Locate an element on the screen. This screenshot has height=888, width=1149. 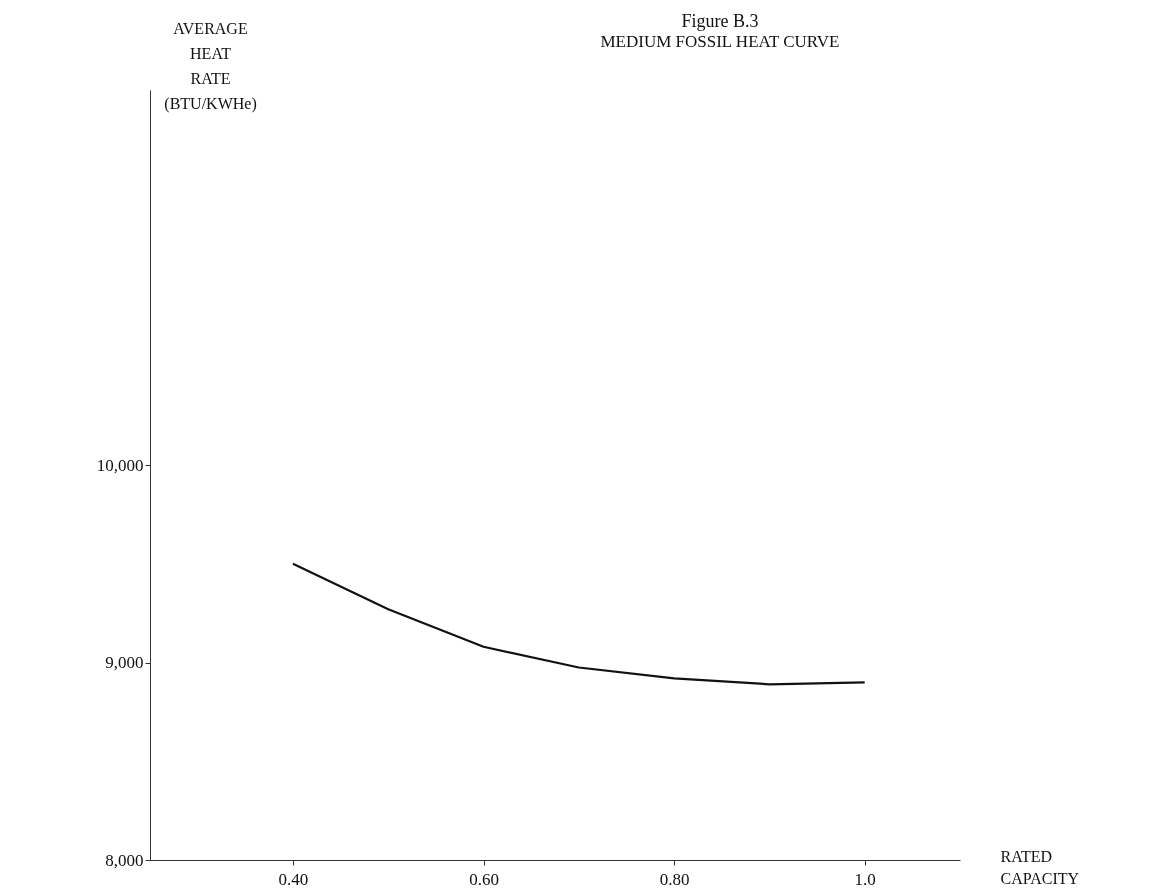
line-series is located at coordinates (578, 624).